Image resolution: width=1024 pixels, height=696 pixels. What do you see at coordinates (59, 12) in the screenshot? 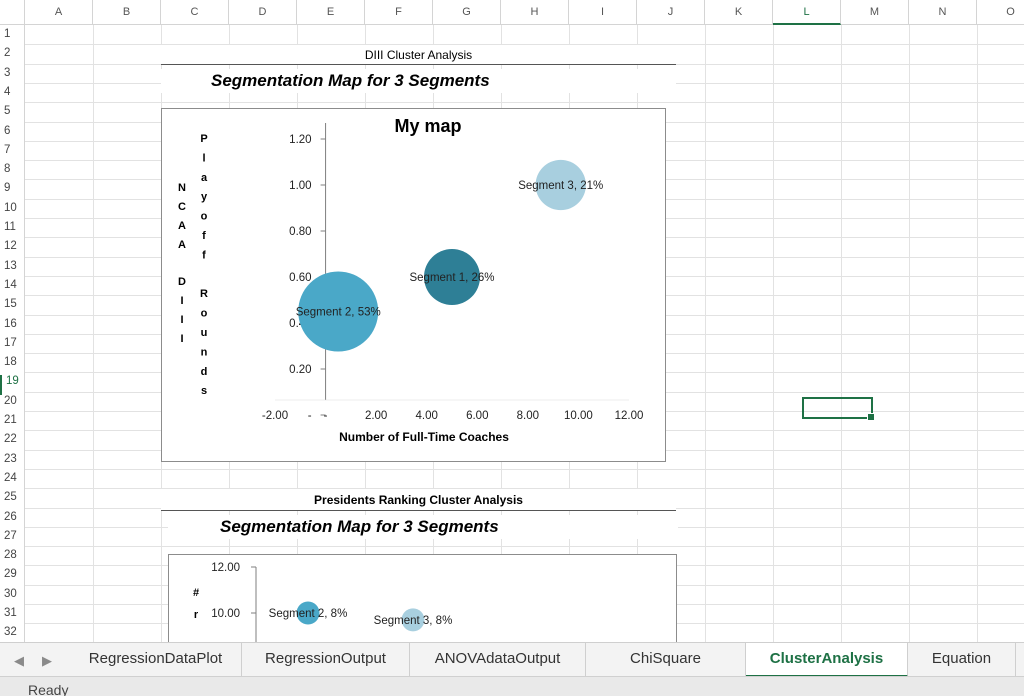
I see `column-header-A: A` at bounding box center [59, 12].